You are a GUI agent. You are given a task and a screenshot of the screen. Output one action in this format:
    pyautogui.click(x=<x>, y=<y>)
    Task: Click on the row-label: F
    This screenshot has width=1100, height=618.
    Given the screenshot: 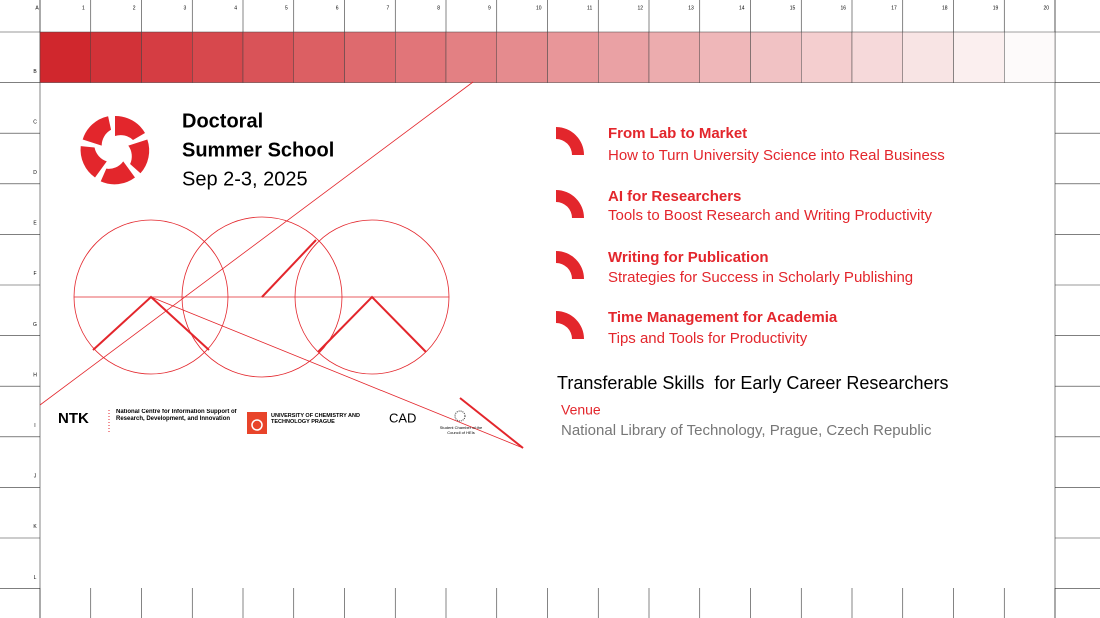 What is the action you would take?
    pyautogui.click(x=34, y=274)
    